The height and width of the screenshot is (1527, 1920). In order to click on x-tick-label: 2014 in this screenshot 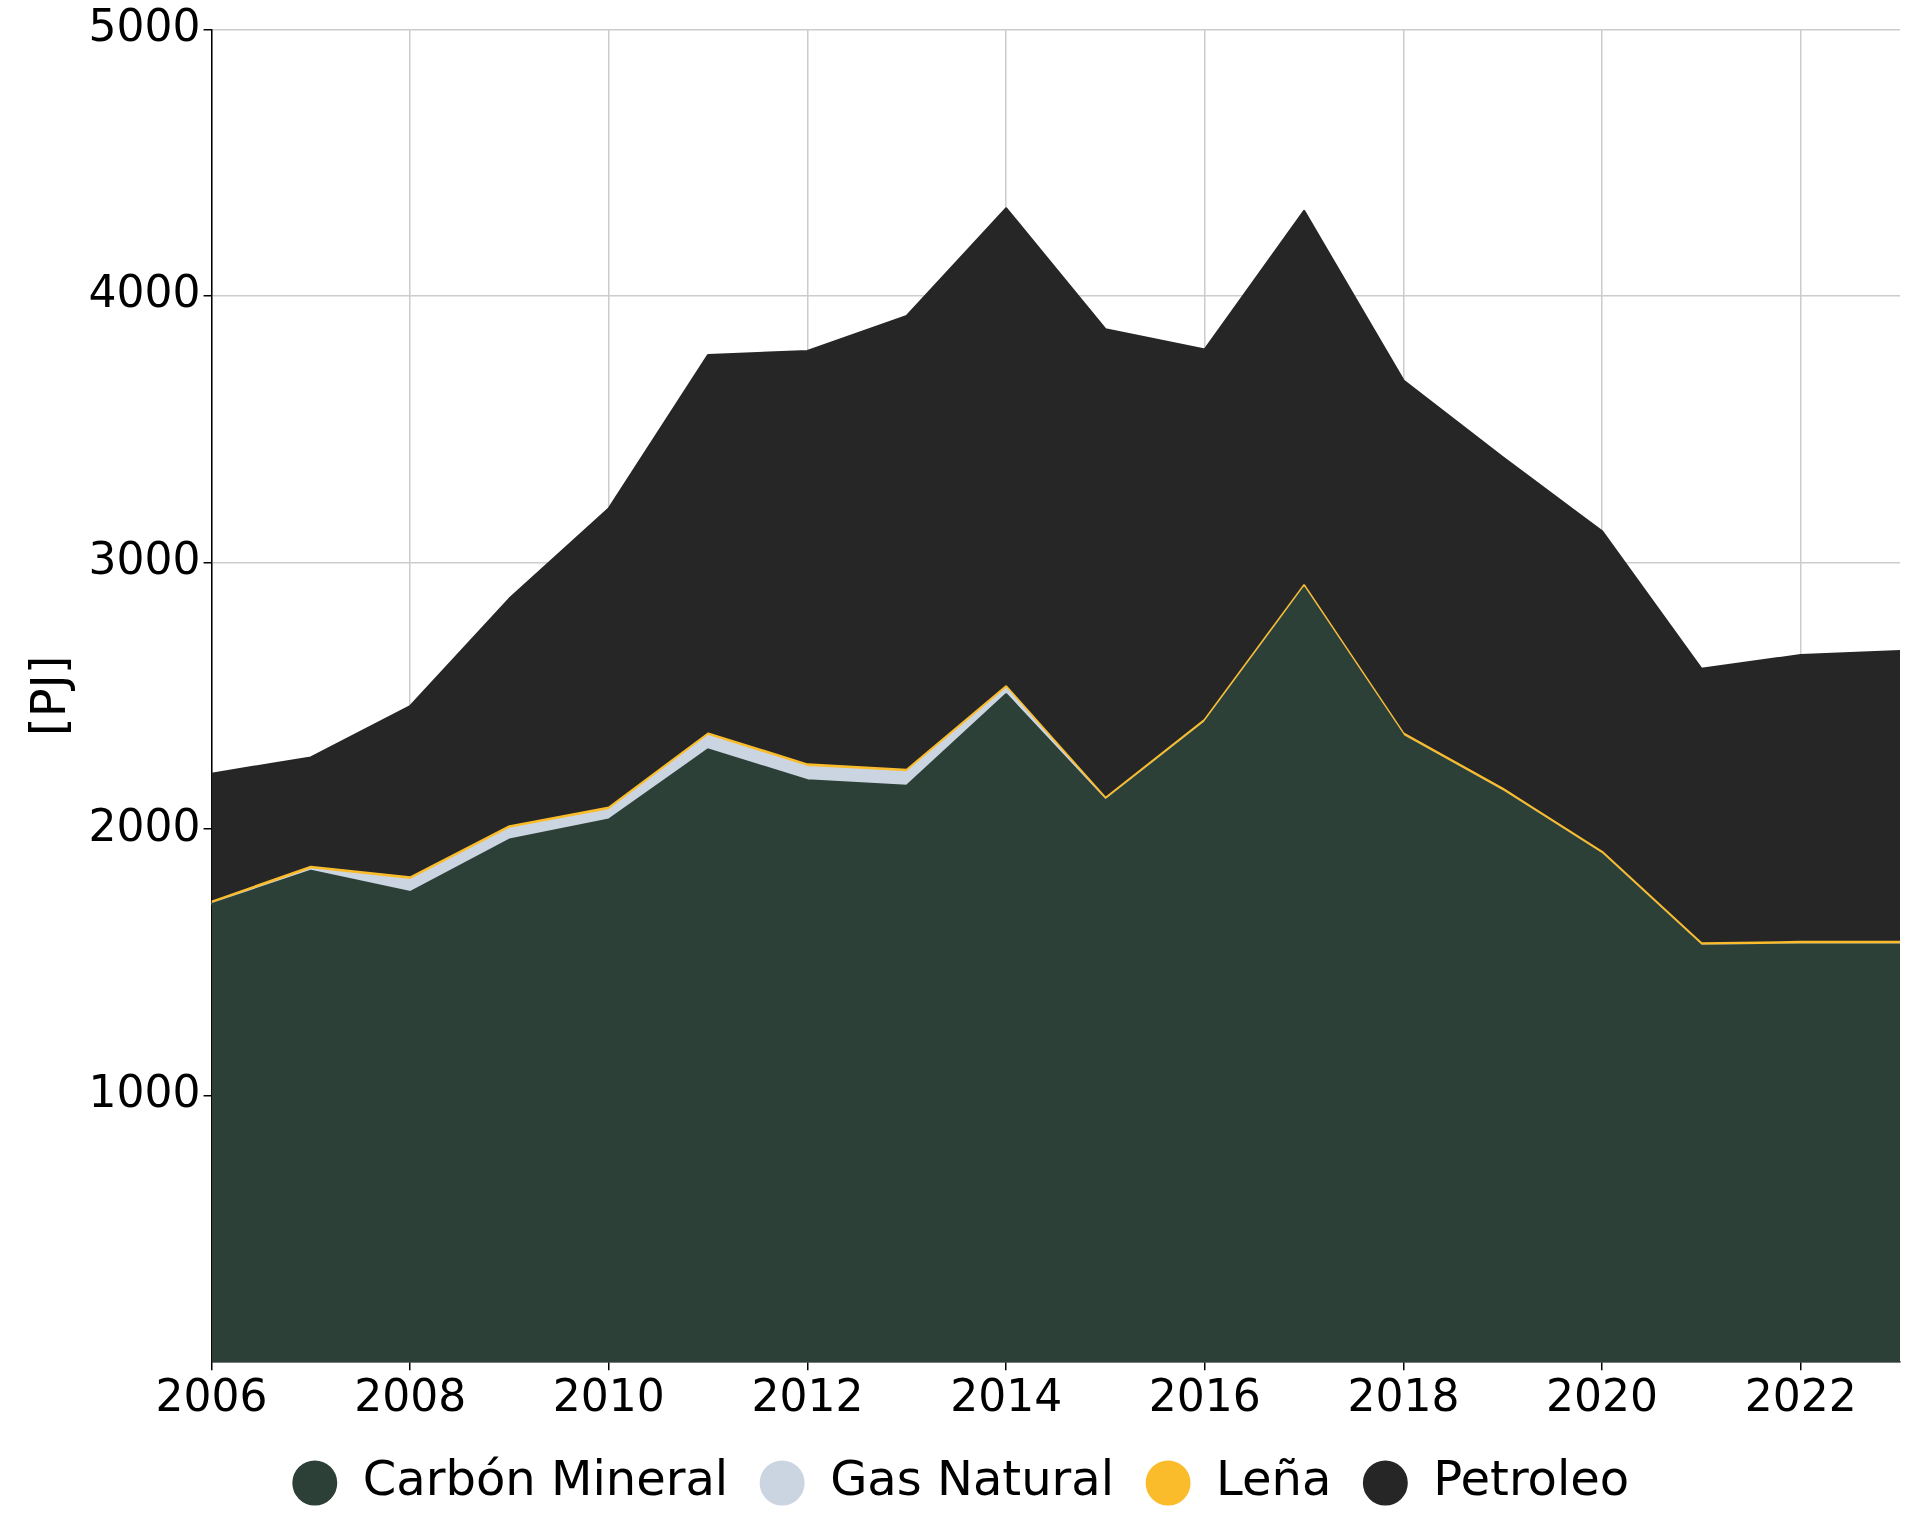, I will do `click(1006, 1396)`.